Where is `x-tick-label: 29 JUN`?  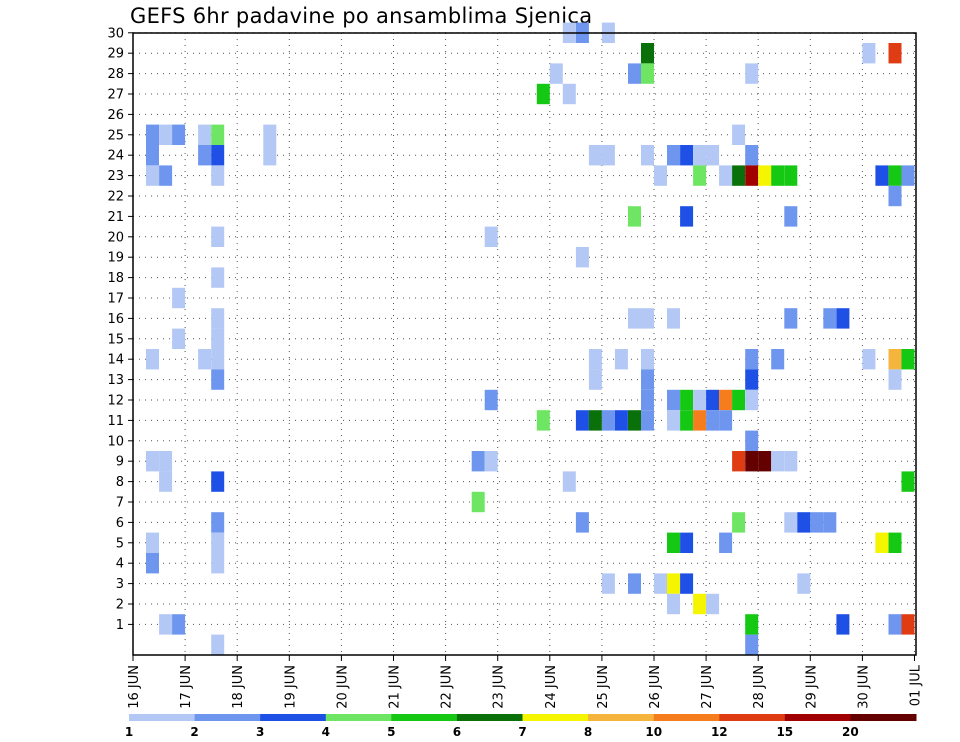 x-tick-label: 29 JUN is located at coordinates (811, 687).